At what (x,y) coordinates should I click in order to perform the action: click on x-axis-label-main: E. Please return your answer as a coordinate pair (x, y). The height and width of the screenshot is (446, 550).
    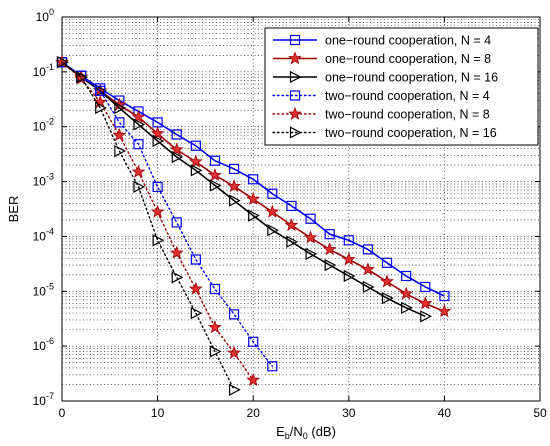
    Looking at the image, I should click on (280, 431).